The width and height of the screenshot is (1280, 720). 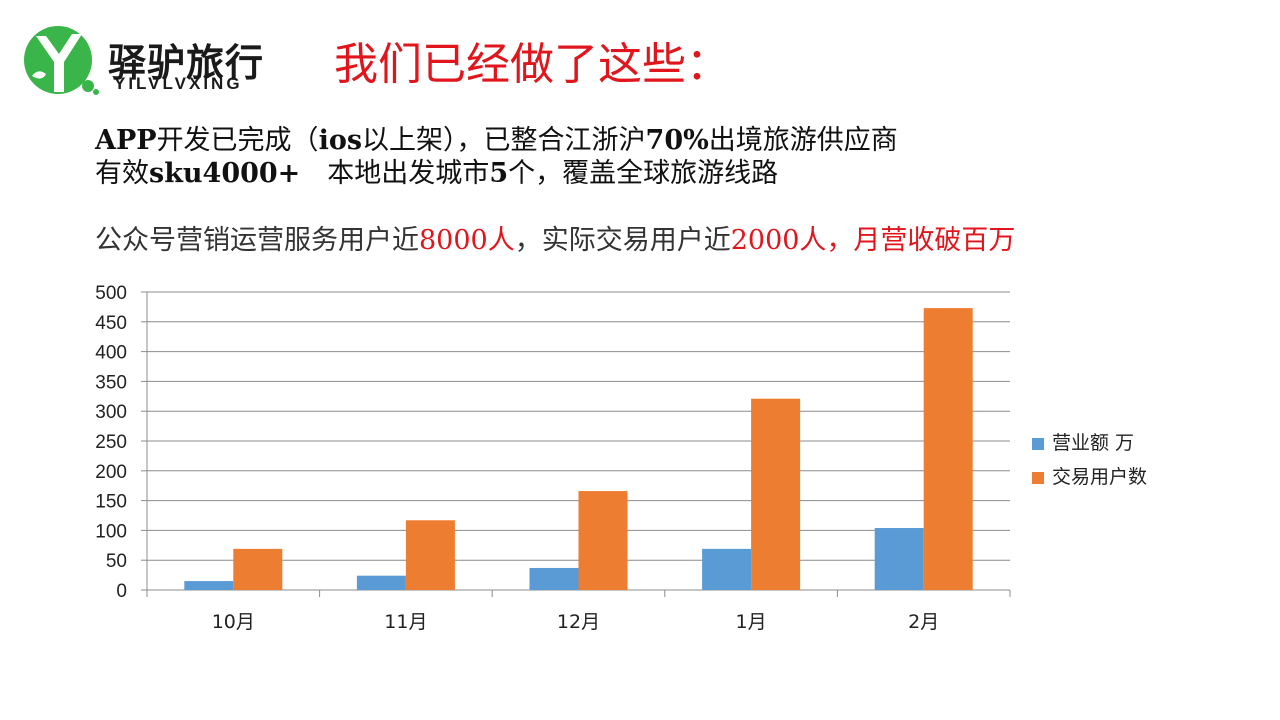 I want to click on y-tick-label: 250, so click(x=111, y=442).